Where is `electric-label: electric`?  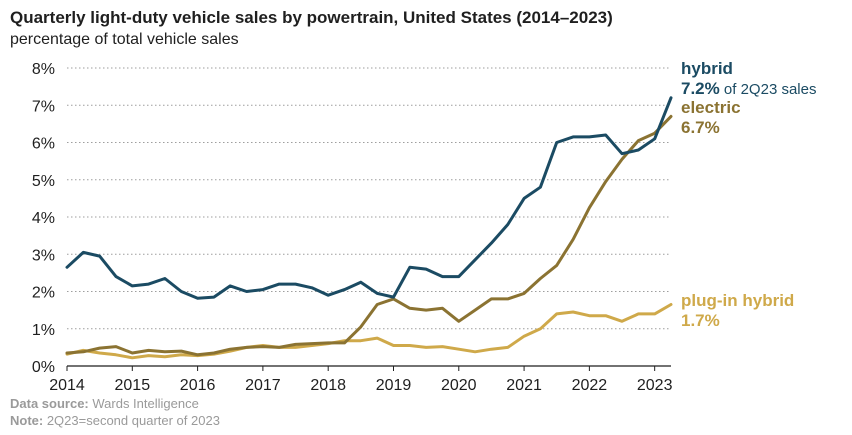
electric-label: electric is located at coordinates (711, 107).